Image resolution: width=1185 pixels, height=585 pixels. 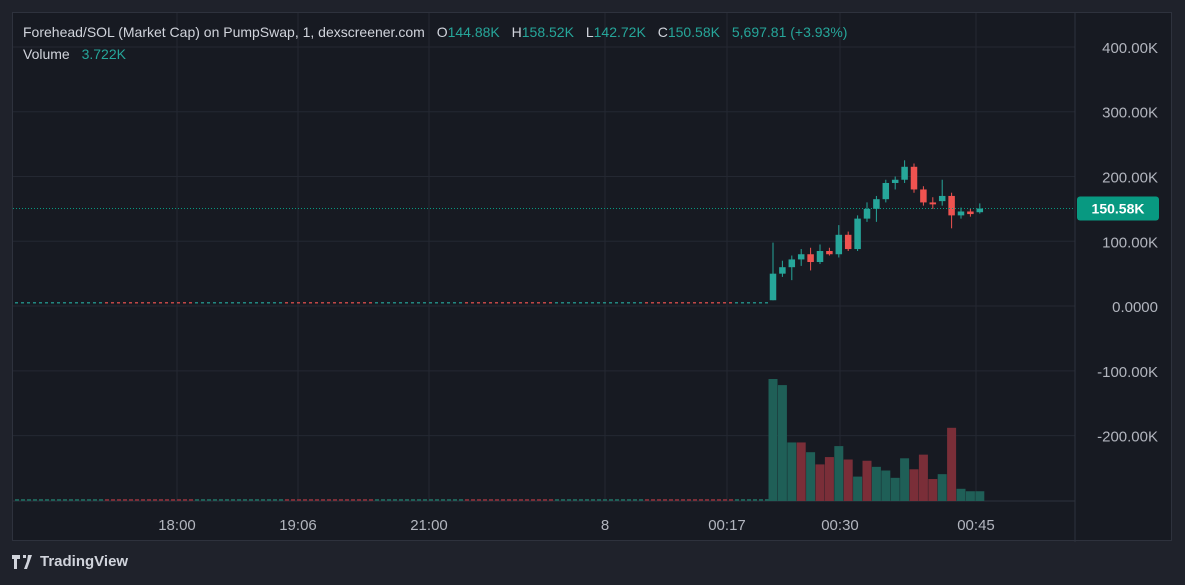 What do you see at coordinates (298, 525) in the screenshot?
I see `x-tick-label: 19:06` at bounding box center [298, 525].